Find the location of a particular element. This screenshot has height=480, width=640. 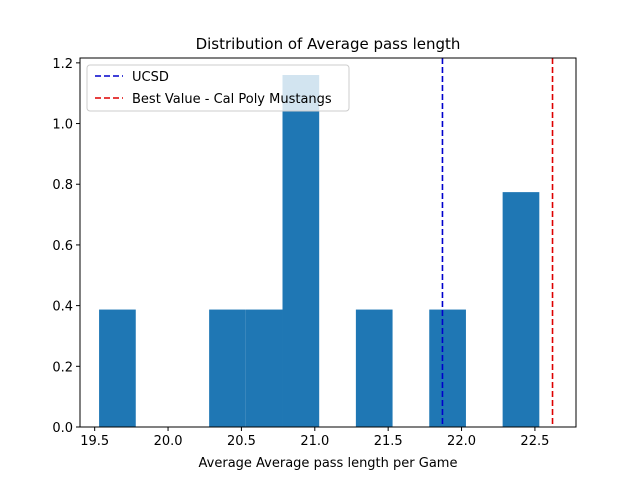

legend: UCSD Best Value - Cal Poly Mustangs is located at coordinates (218, 88).